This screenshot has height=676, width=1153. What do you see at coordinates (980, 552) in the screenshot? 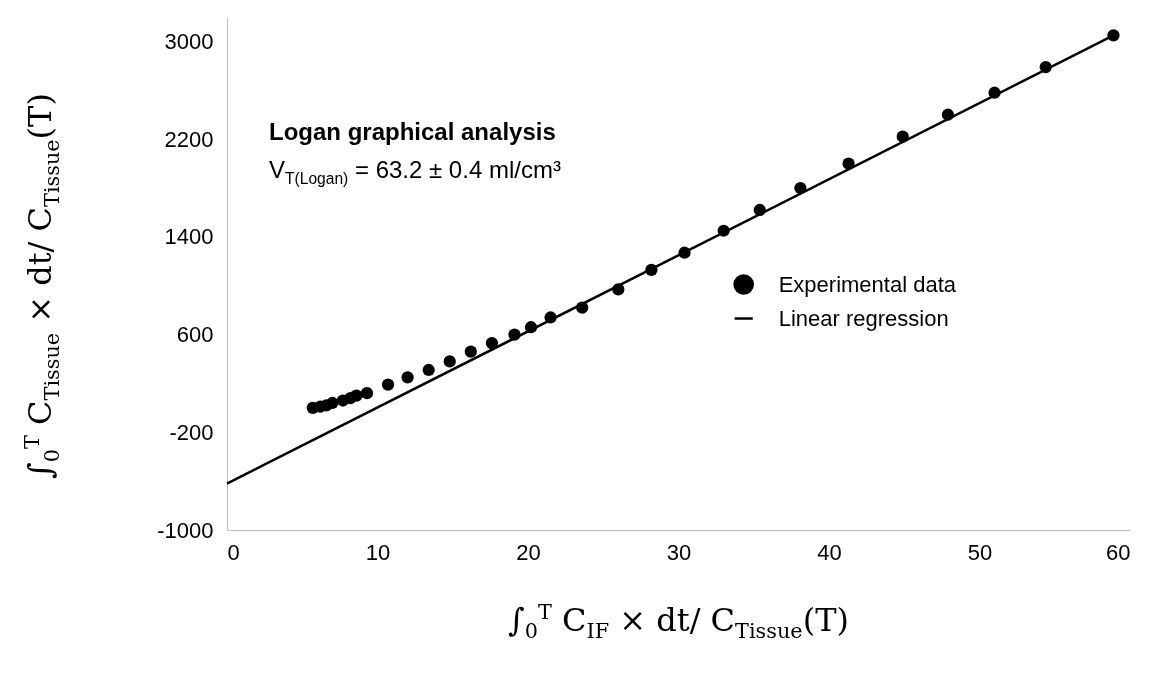
I see `x-tick-label: 50` at bounding box center [980, 552].